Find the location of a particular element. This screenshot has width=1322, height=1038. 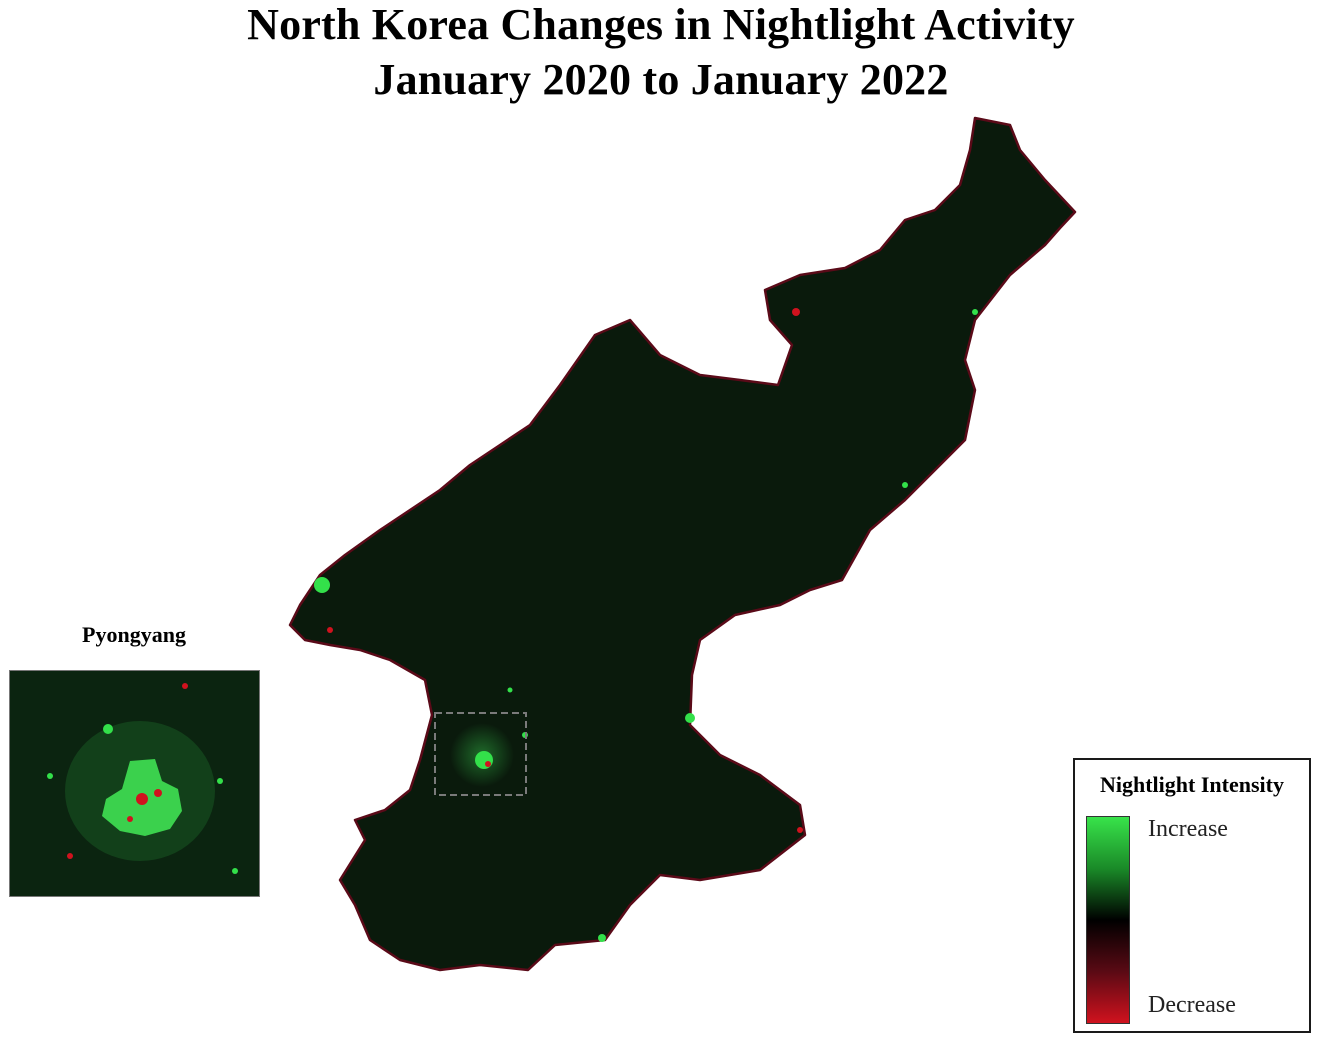

pyongyang-inset is located at coordinates (134, 783).